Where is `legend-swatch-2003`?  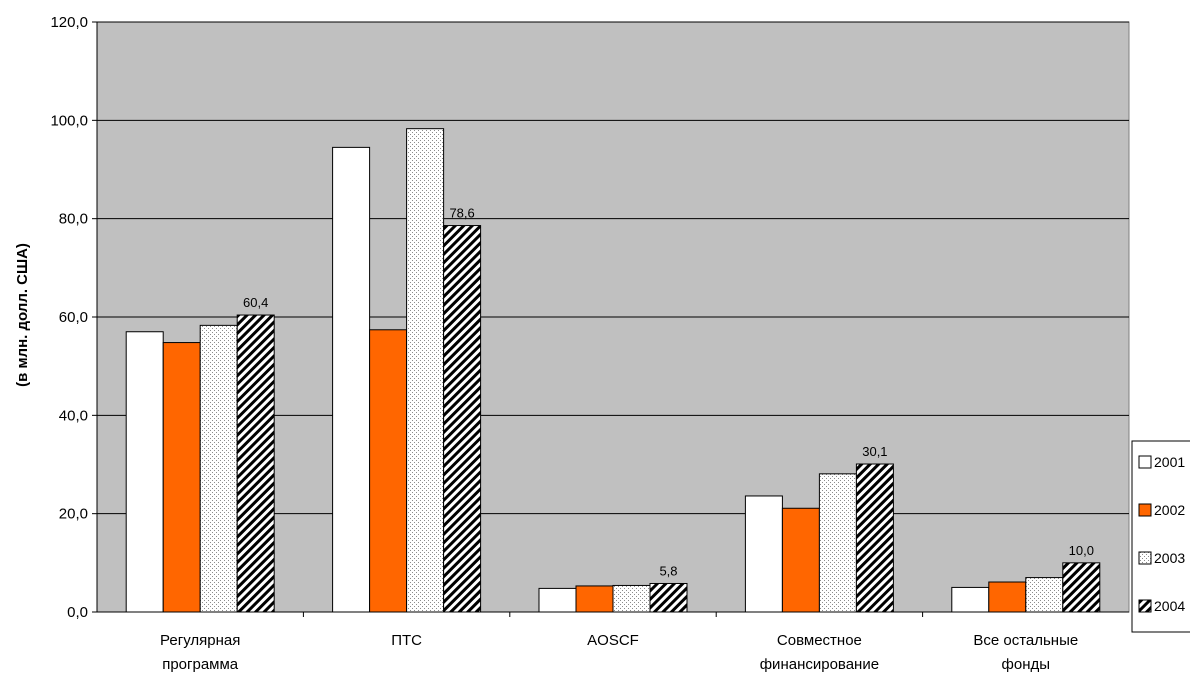 legend-swatch-2003 is located at coordinates (1145, 558).